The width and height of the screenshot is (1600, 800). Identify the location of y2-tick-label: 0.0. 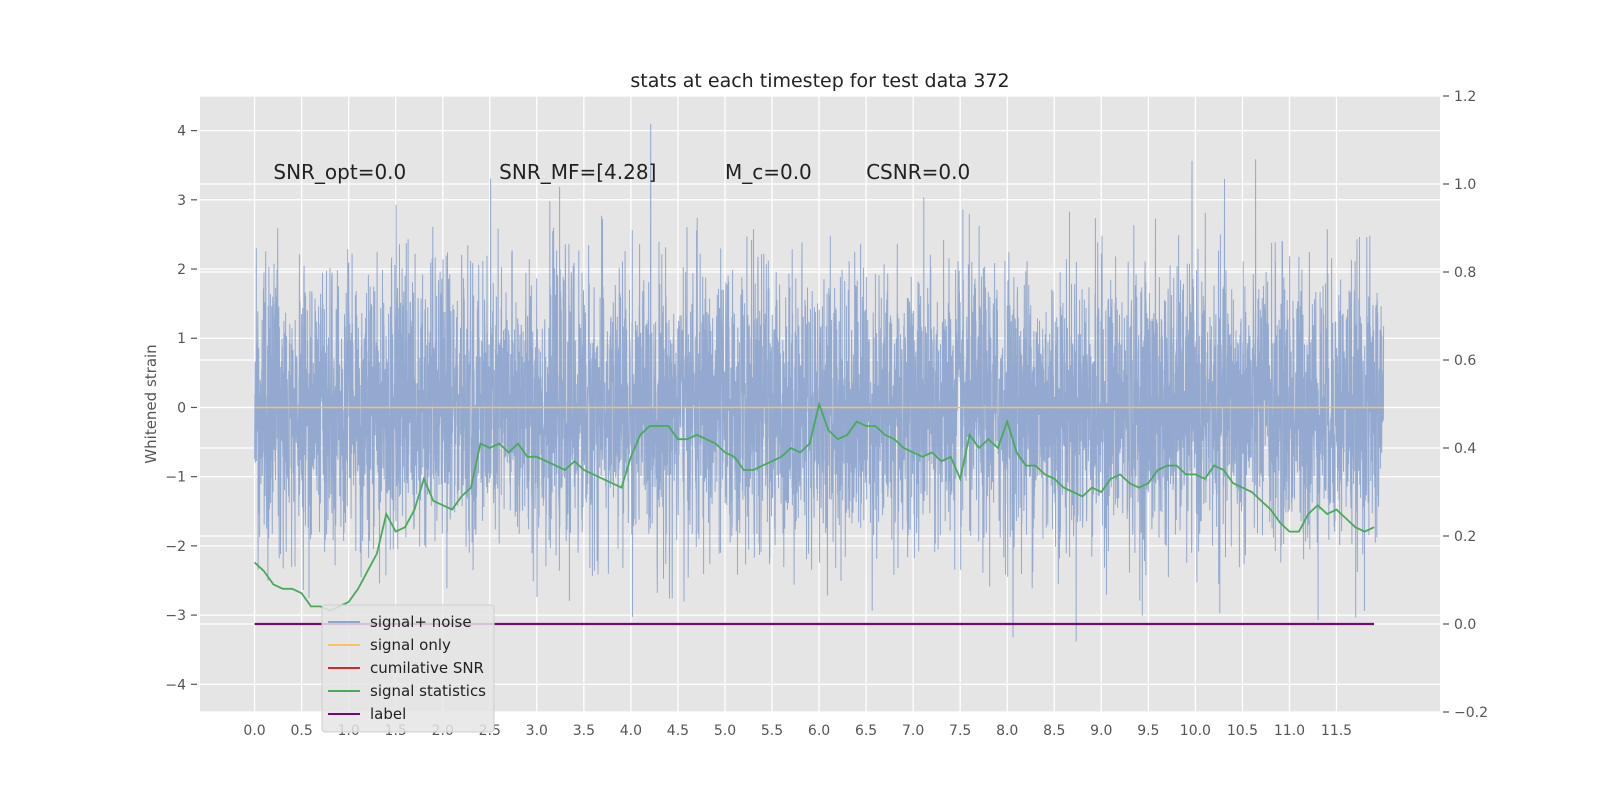
(1465, 625).